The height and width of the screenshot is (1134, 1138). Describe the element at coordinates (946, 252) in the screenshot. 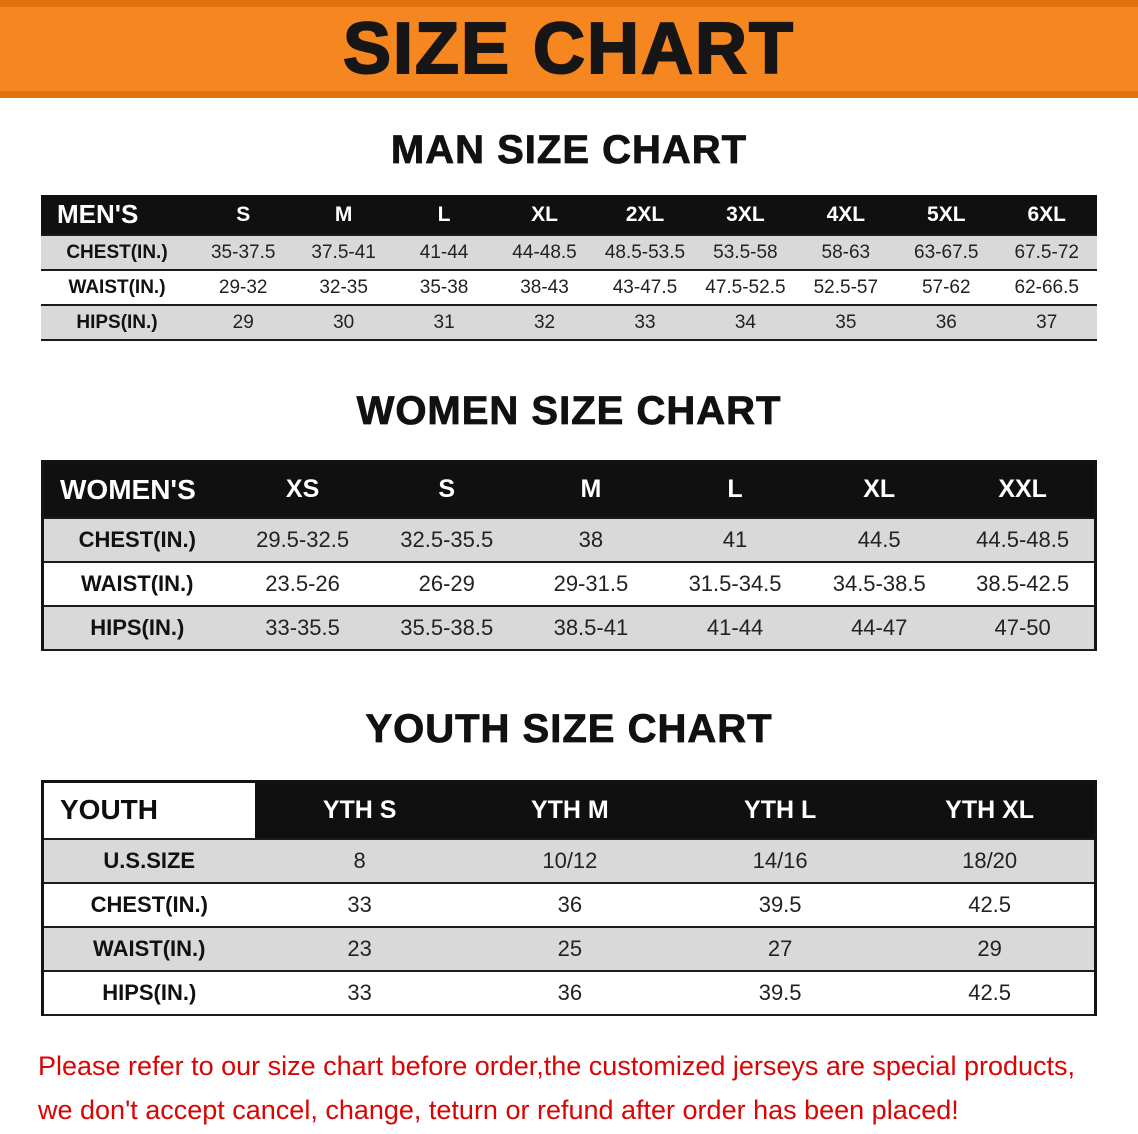

I see `size-value: 63-67.5` at that location.